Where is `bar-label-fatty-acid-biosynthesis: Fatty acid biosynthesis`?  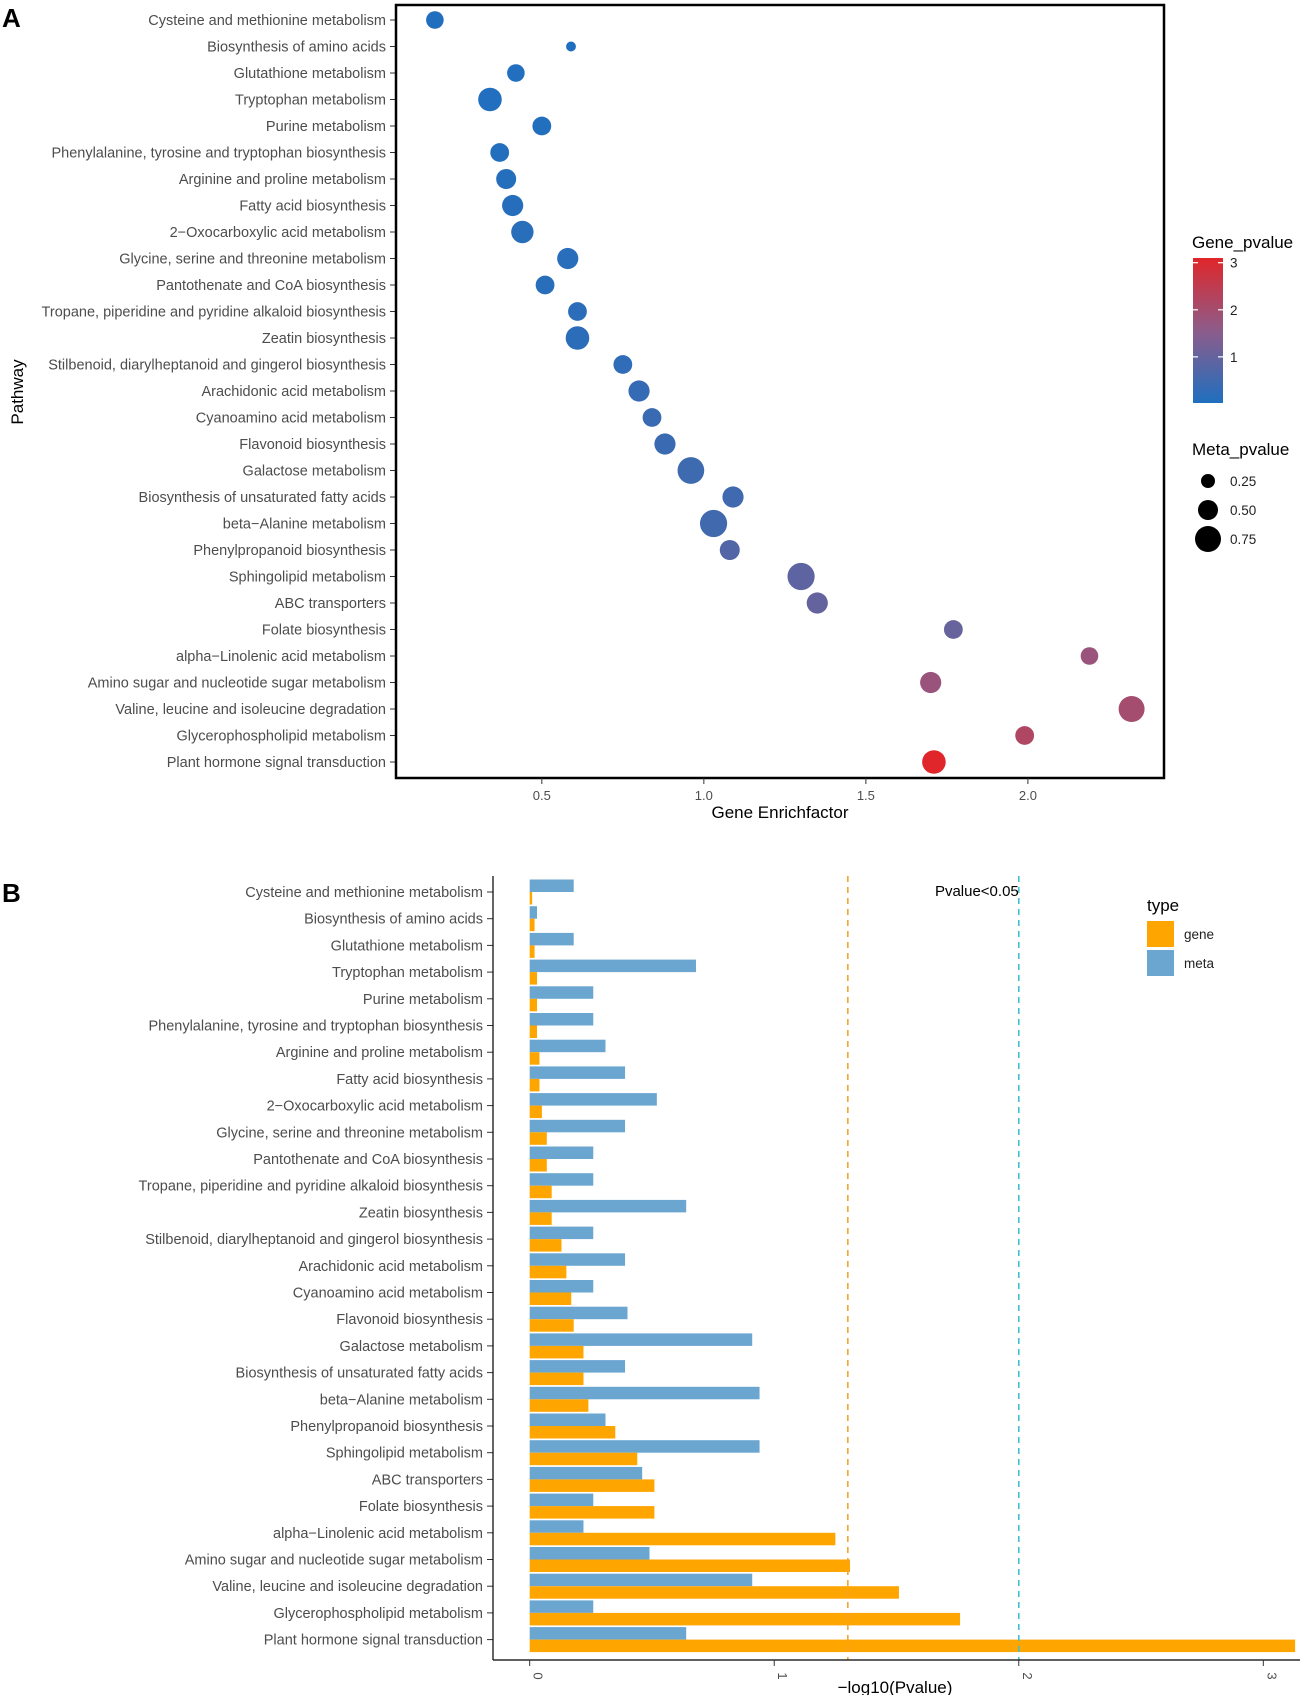
bar-label-fatty-acid-biosynthesis: Fatty acid biosynthesis is located at coordinates (409, 1080).